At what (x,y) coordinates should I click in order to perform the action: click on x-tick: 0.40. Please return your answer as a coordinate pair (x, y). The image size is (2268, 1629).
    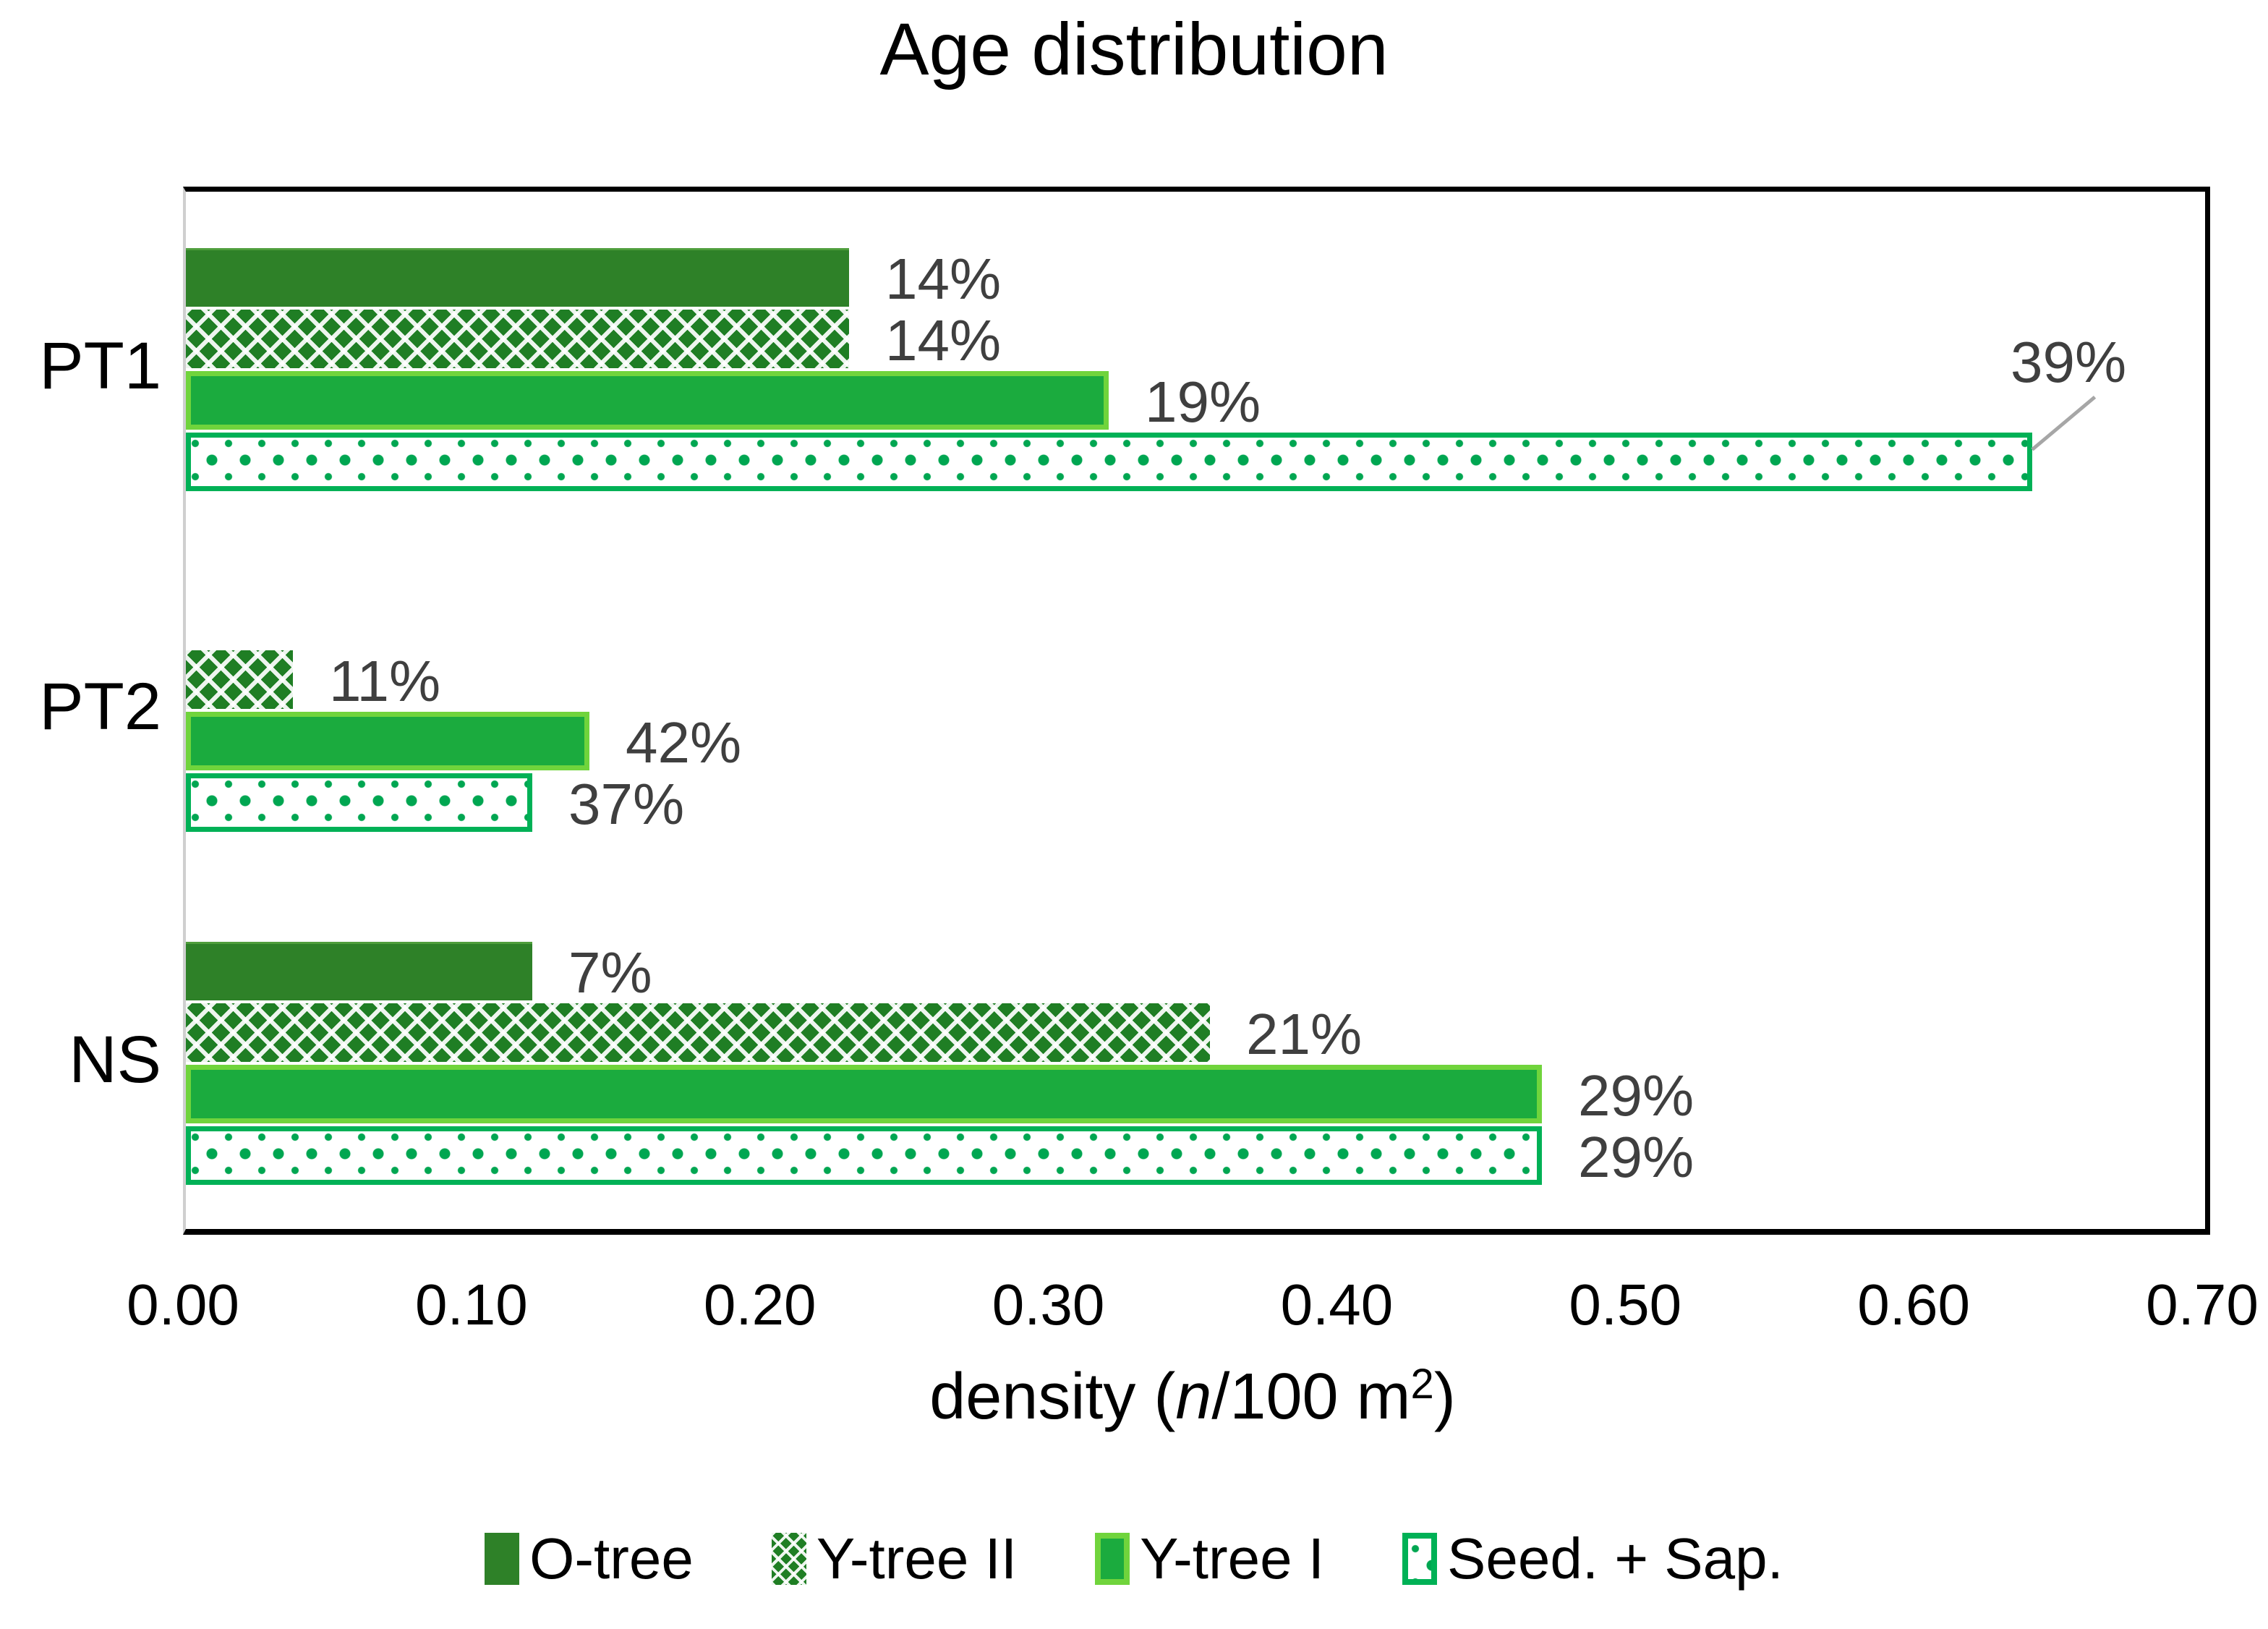
    Looking at the image, I should click on (1337, 1304).